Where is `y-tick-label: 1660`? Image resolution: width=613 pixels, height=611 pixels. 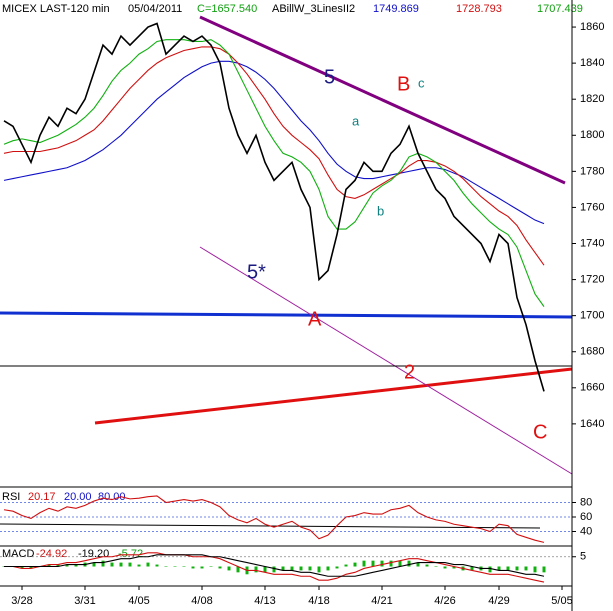
y-tick-label: 1660 is located at coordinates (592, 388).